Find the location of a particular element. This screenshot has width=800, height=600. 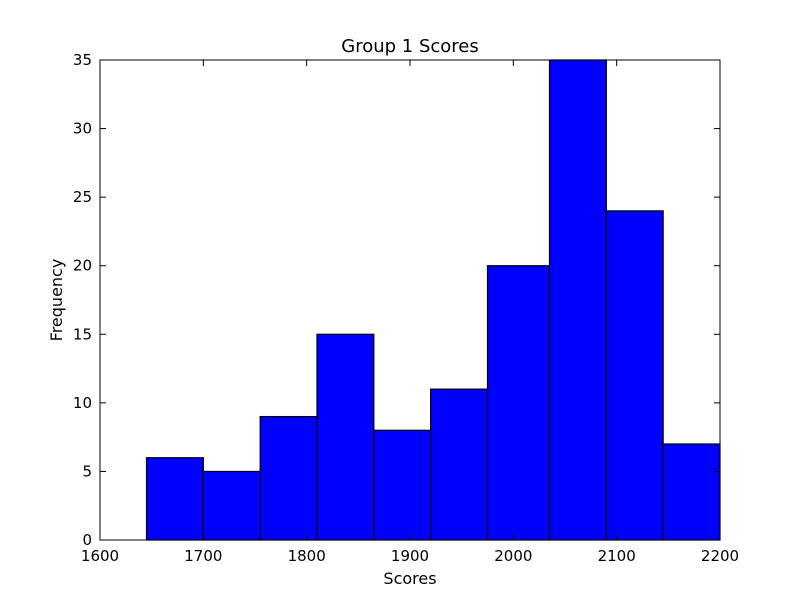

y-tick-label: 15 is located at coordinates (82, 334).